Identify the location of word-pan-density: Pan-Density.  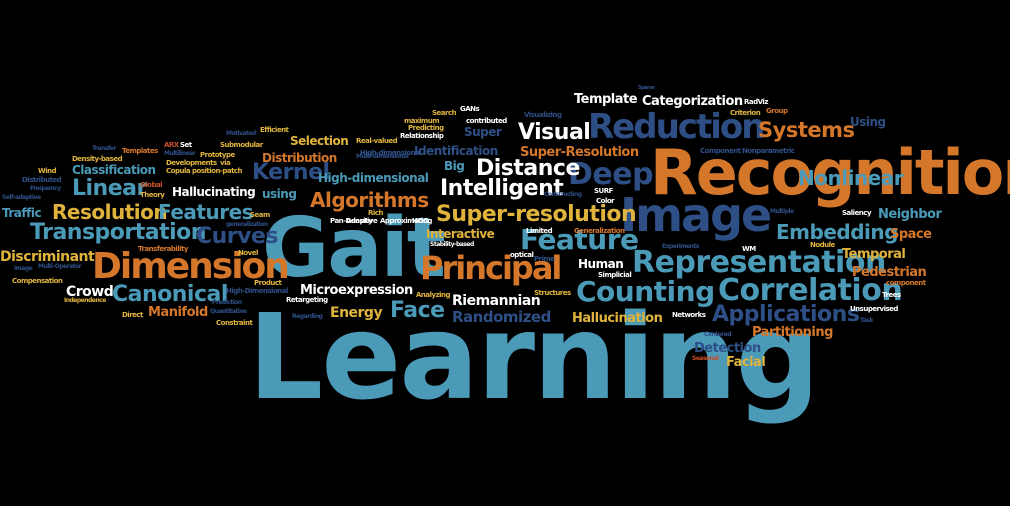
(351, 221).